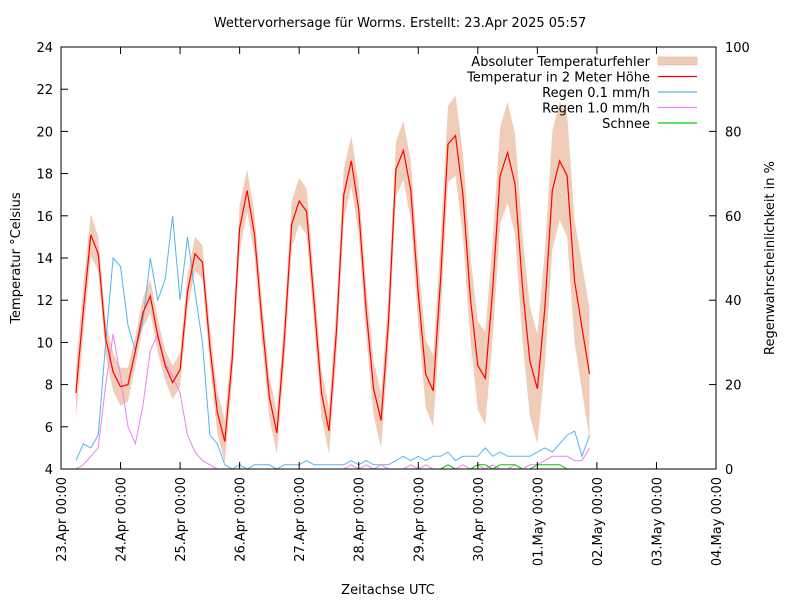 The image size is (800, 600). What do you see at coordinates (770, 258) in the screenshot?
I see `y2-axis-label: Regenwahrscheinlichkeit in %` at bounding box center [770, 258].